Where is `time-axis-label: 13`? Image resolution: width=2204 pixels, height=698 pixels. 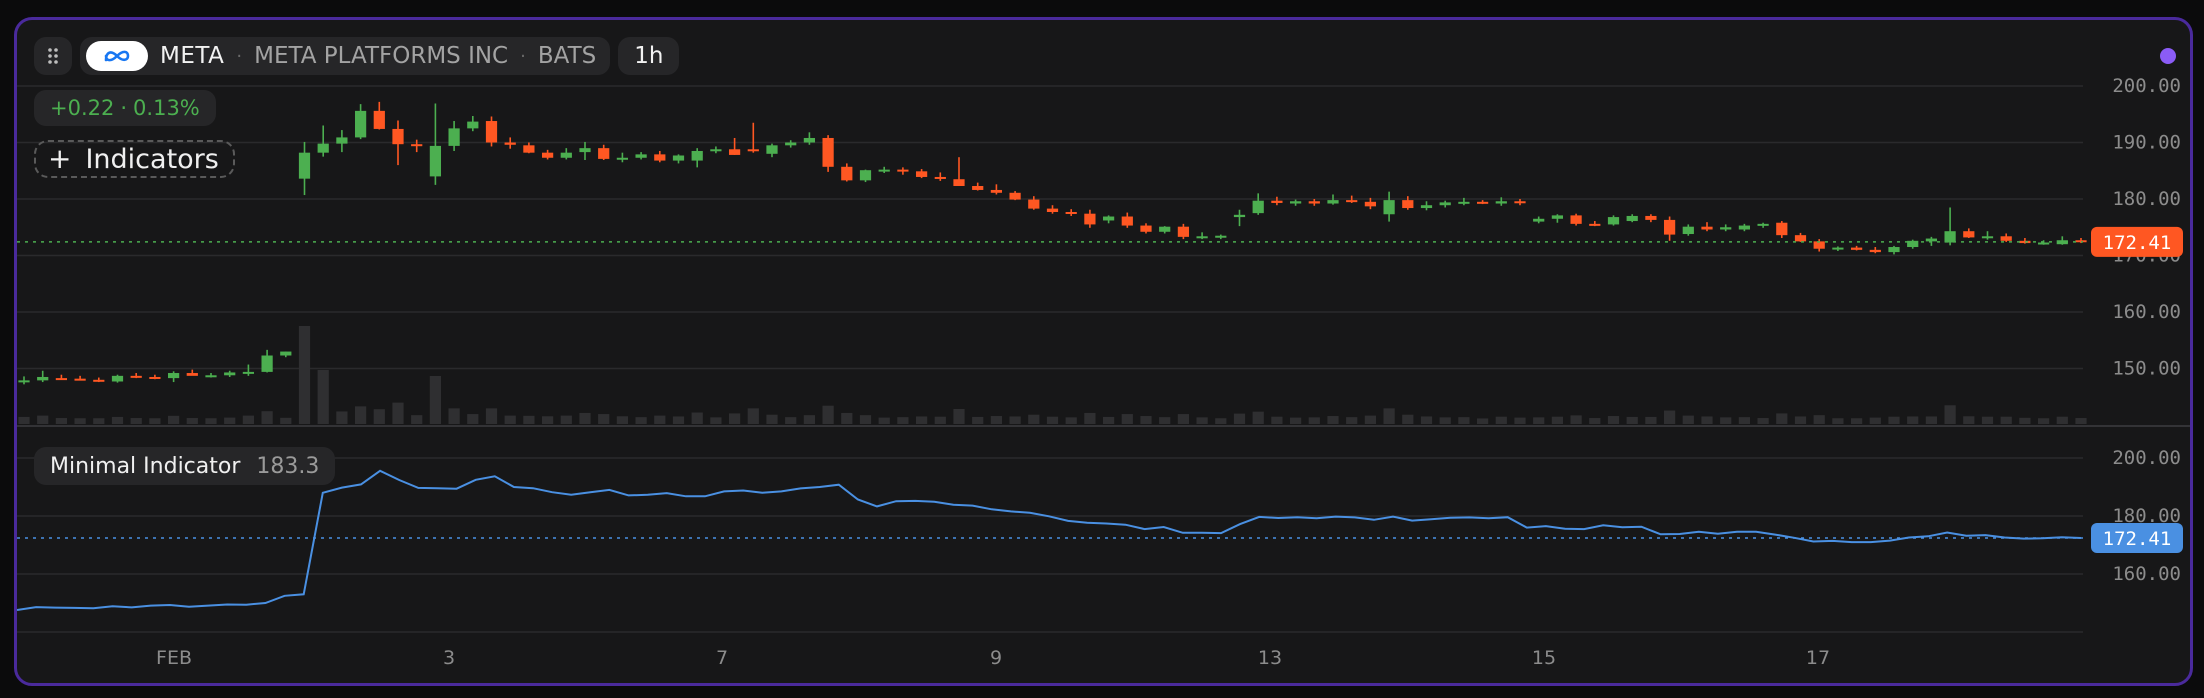
time-axis-label: 13 is located at coordinates (1270, 658).